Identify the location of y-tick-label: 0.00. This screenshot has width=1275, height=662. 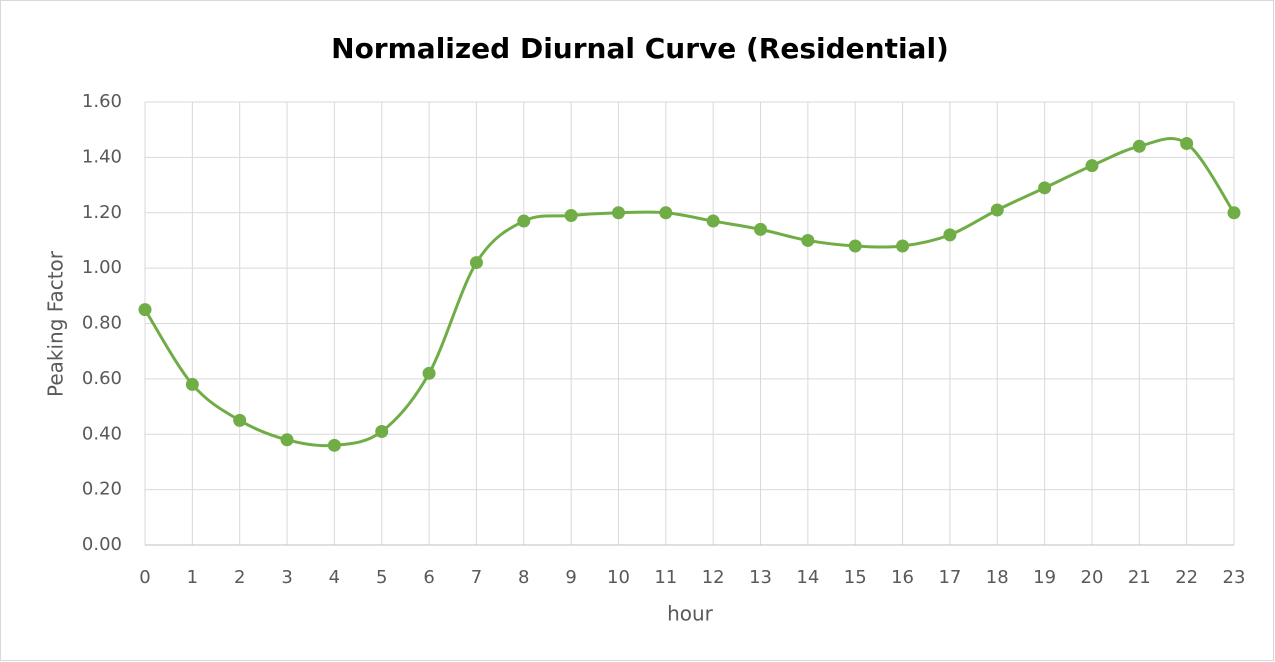
(102, 544).